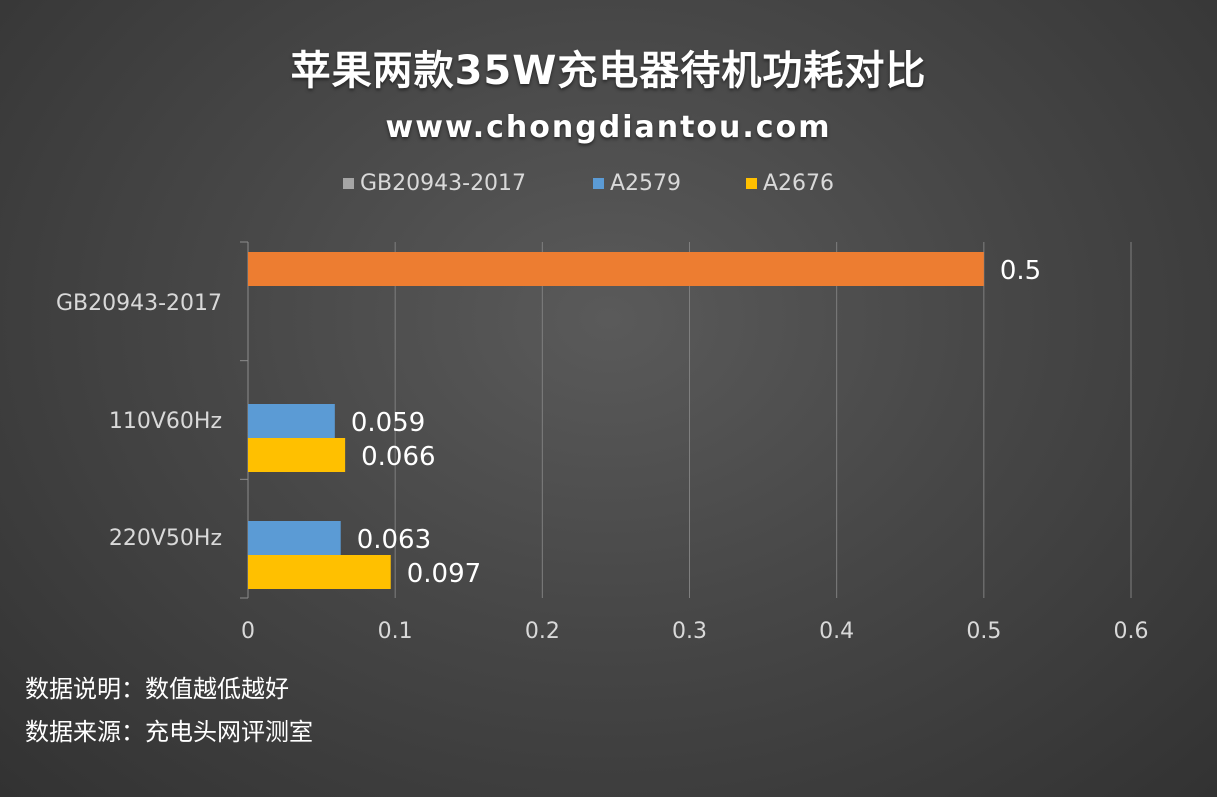 This screenshot has width=1217, height=797. I want to click on data-label: 0.066, so click(398, 457).